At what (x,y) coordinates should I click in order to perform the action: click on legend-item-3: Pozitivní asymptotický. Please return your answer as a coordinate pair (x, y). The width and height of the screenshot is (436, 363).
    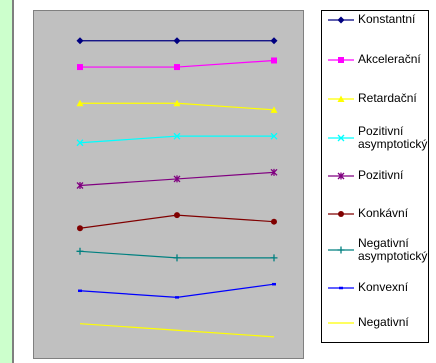
    Looking at the image, I should click on (376, 143).